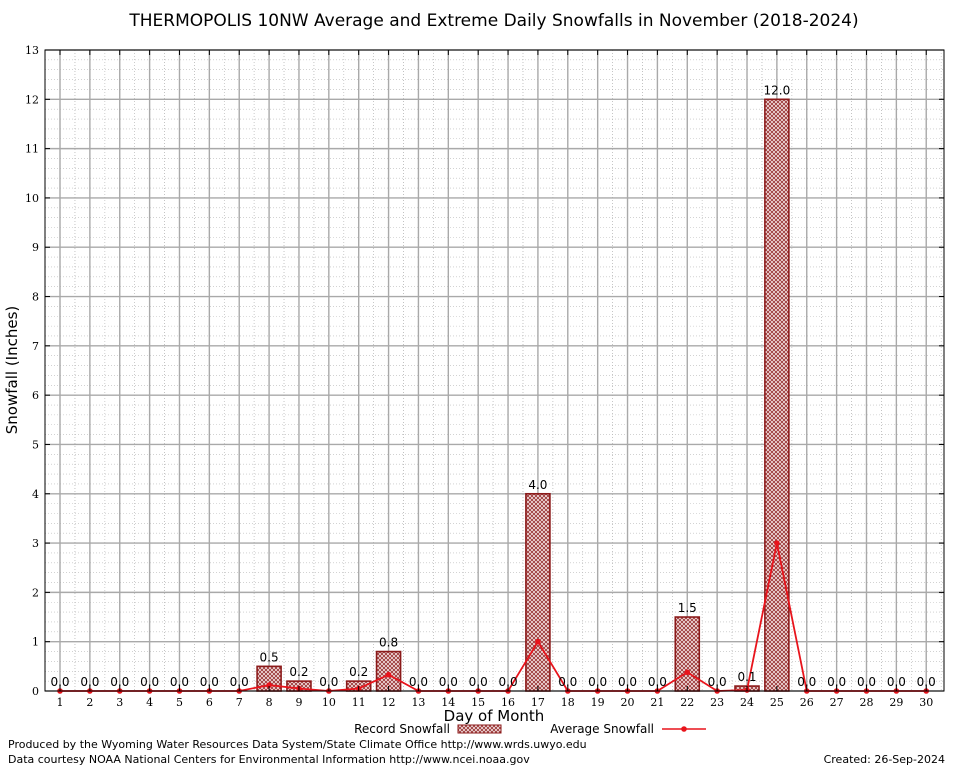  Describe the element at coordinates (684, 729) in the screenshot. I see `legend-average-marker` at that location.